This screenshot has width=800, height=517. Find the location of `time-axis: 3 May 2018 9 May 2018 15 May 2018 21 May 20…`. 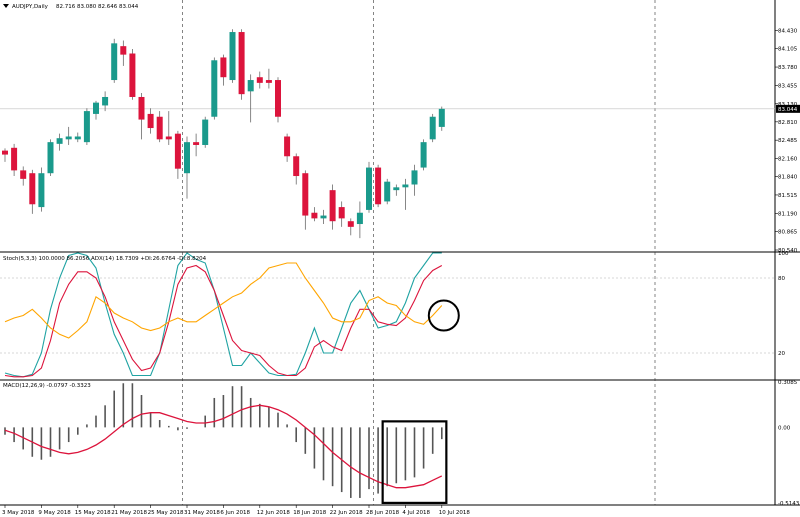

time-axis: 3 May 2018 9 May 2018 15 May 2018 21 May 20… is located at coordinates (236, 510).